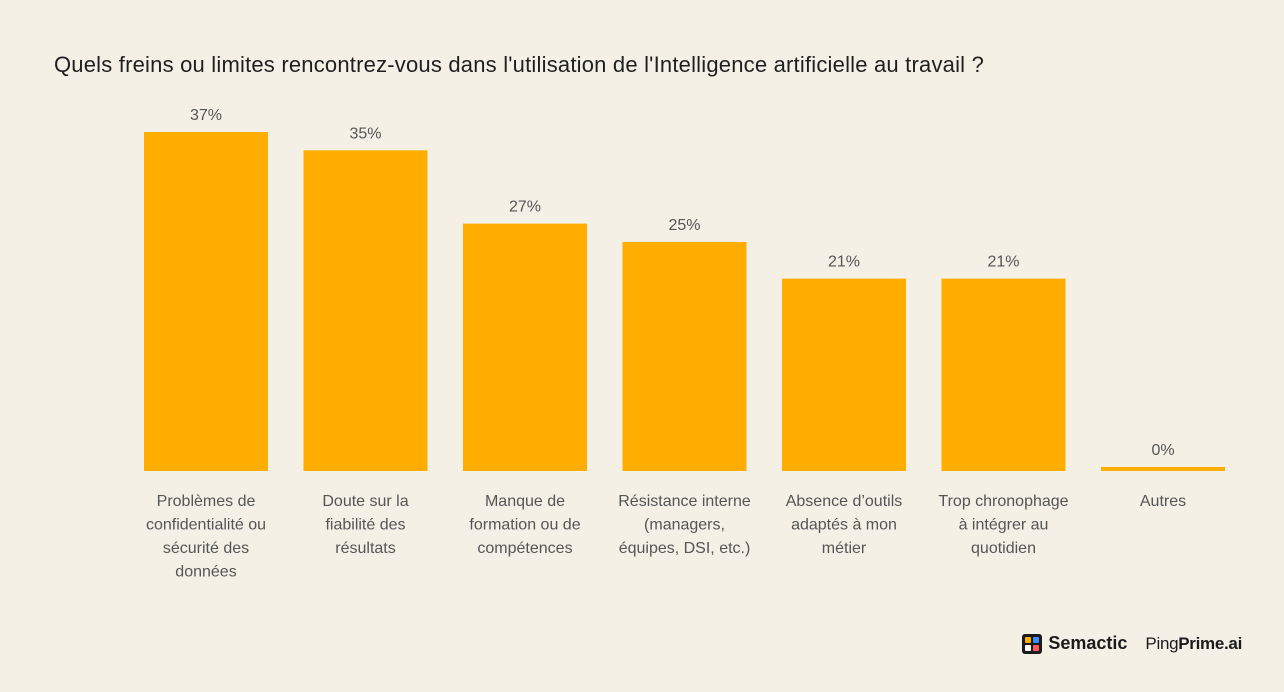 This screenshot has height=692, width=1284. Describe the element at coordinates (685, 548) in the screenshot. I see `category-label-4-line-3: équipes, DSI, etc.)` at that location.